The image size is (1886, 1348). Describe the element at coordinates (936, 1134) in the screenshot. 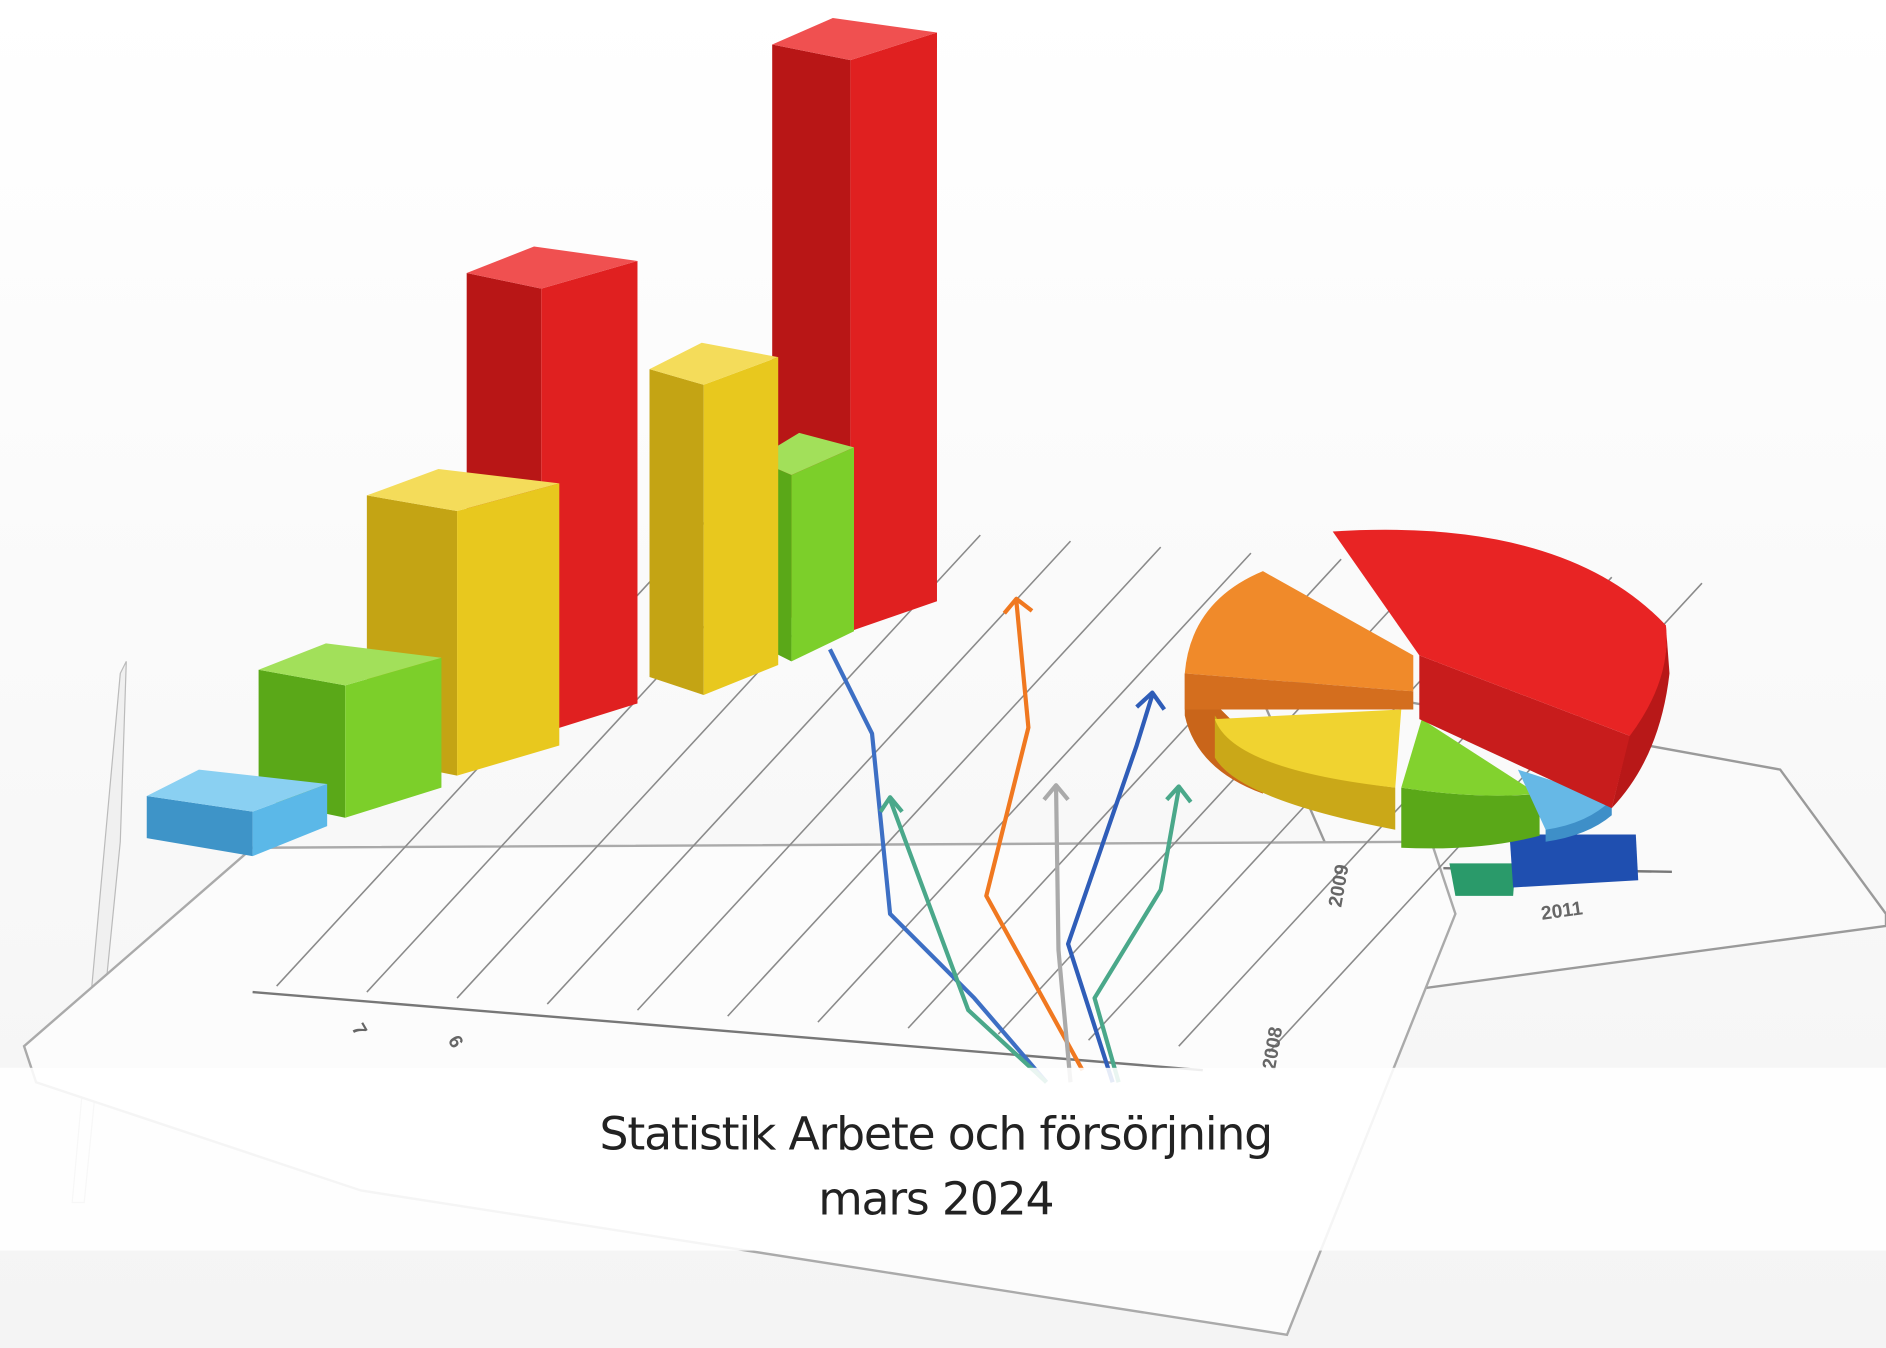

I see `cover-title: Statistik Arbete och försörjning` at that location.